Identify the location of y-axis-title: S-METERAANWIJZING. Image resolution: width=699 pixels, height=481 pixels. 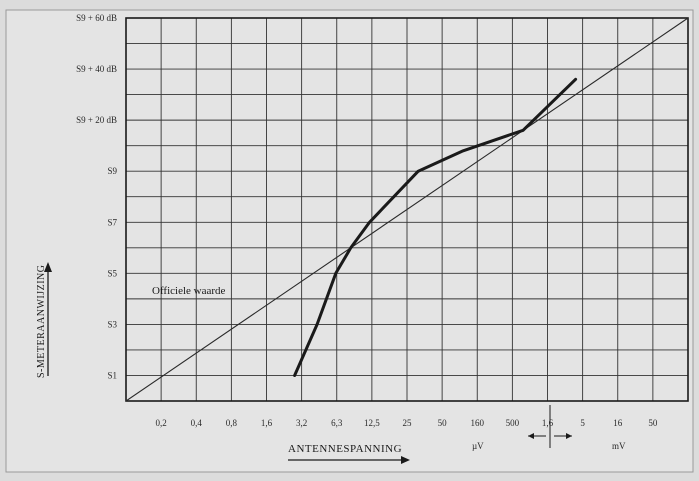
(41, 322).